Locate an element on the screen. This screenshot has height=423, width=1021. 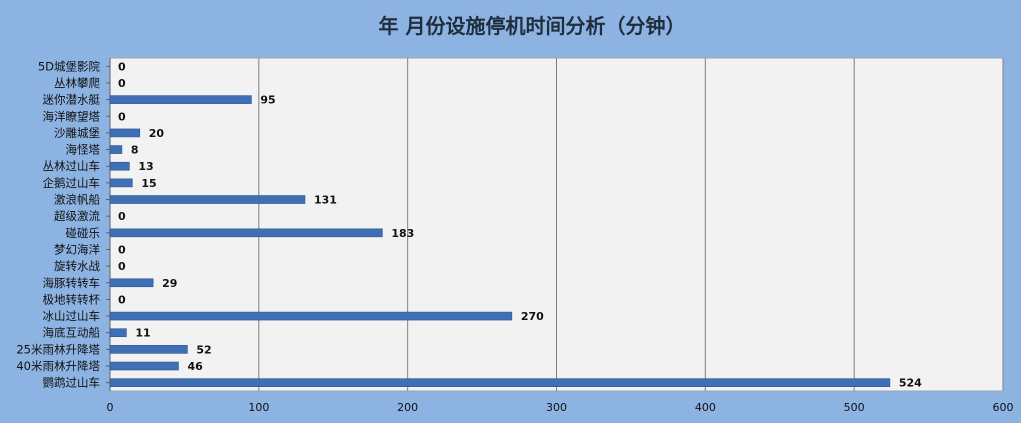
category-label: 极地转转杯 is located at coordinates (72, 299).